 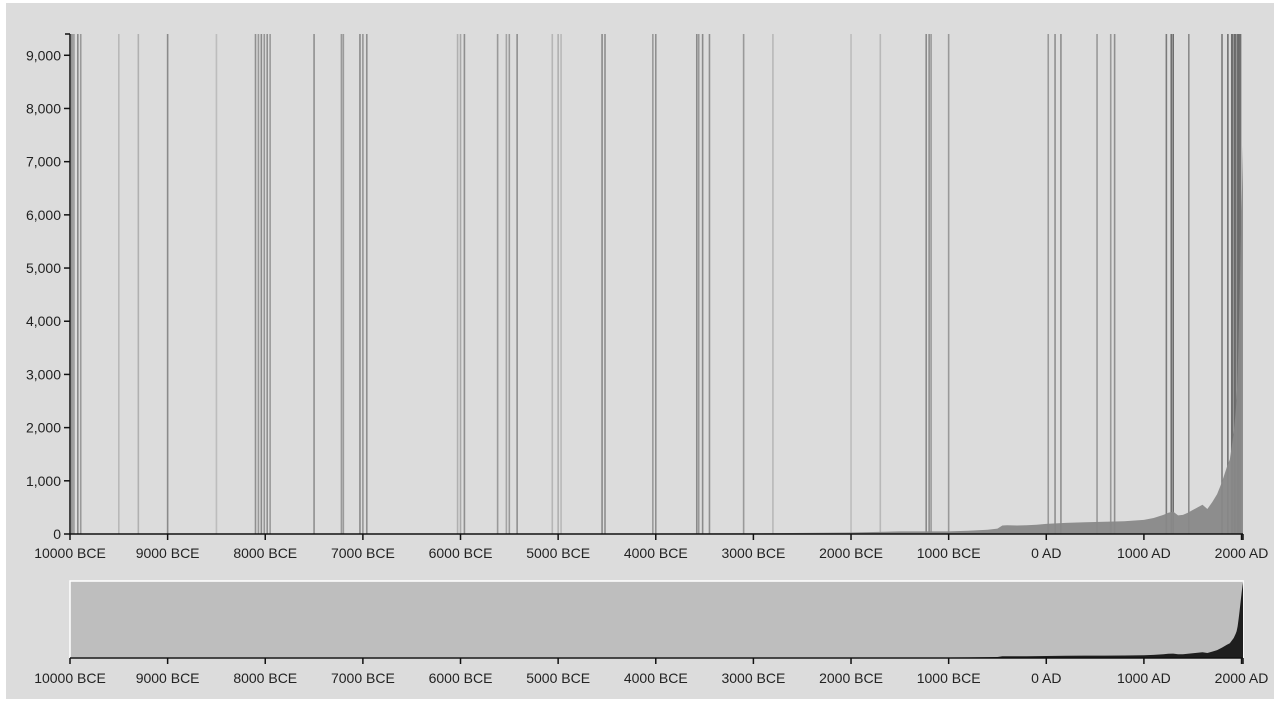 I want to click on context-x-tick-label: 5000 BCE, so click(x=558, y=678).